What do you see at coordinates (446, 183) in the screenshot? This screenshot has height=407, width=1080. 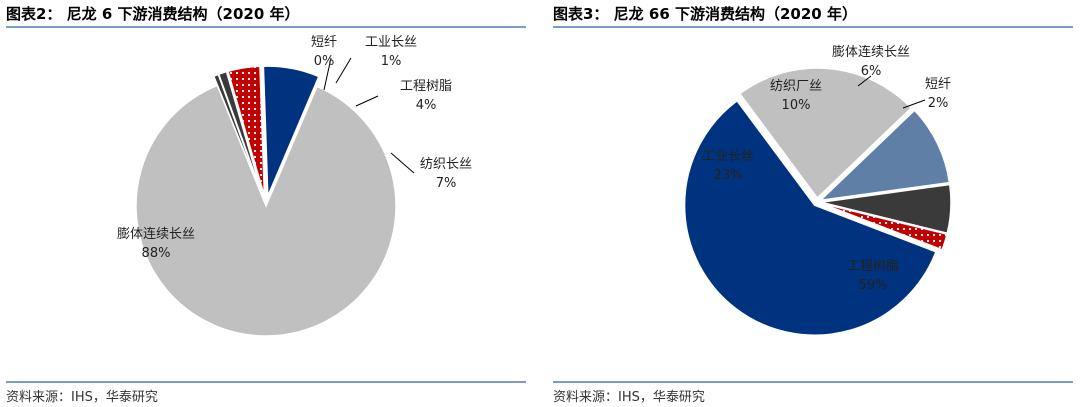 I see `slice-value-label: 7%` at bounding box center [446, 183].